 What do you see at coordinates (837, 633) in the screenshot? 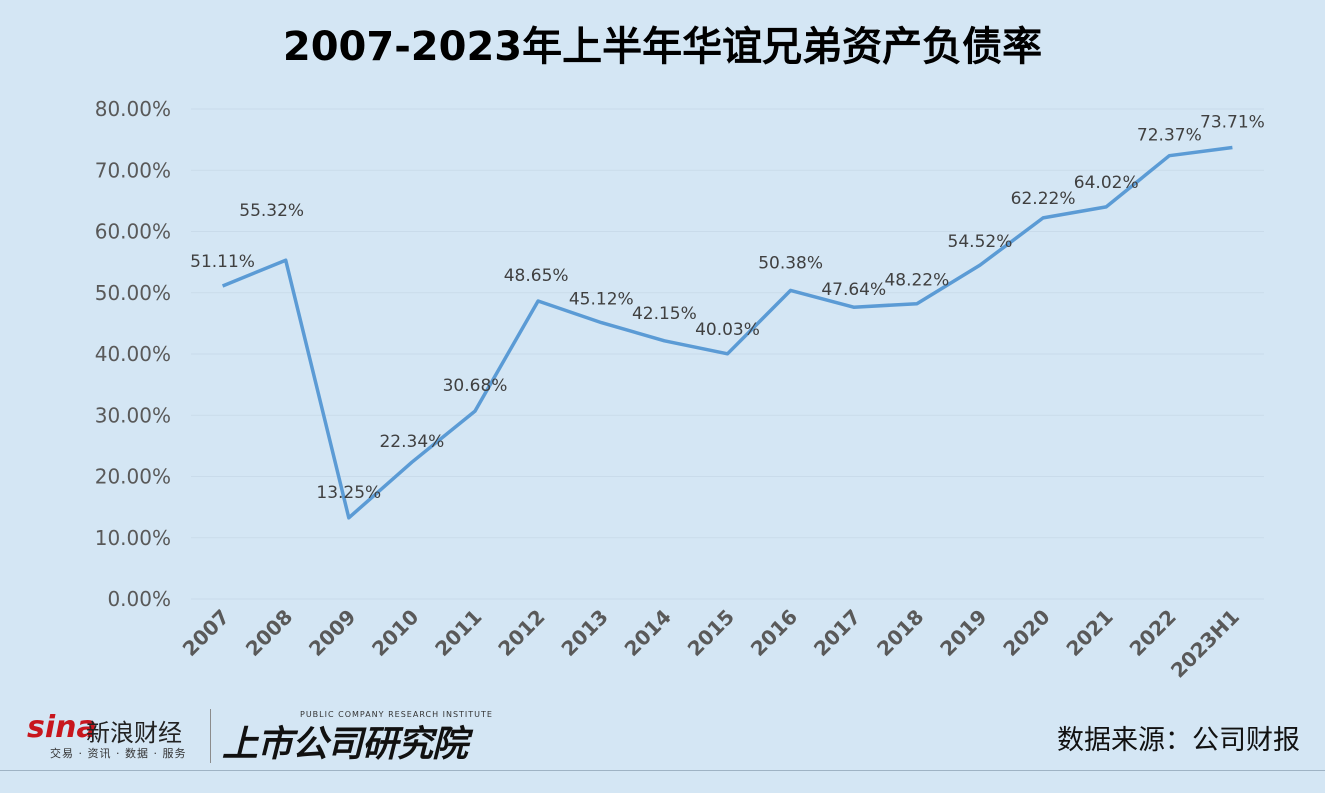
I see `x-tick-label: 2017` at bounding box center [837, 633].